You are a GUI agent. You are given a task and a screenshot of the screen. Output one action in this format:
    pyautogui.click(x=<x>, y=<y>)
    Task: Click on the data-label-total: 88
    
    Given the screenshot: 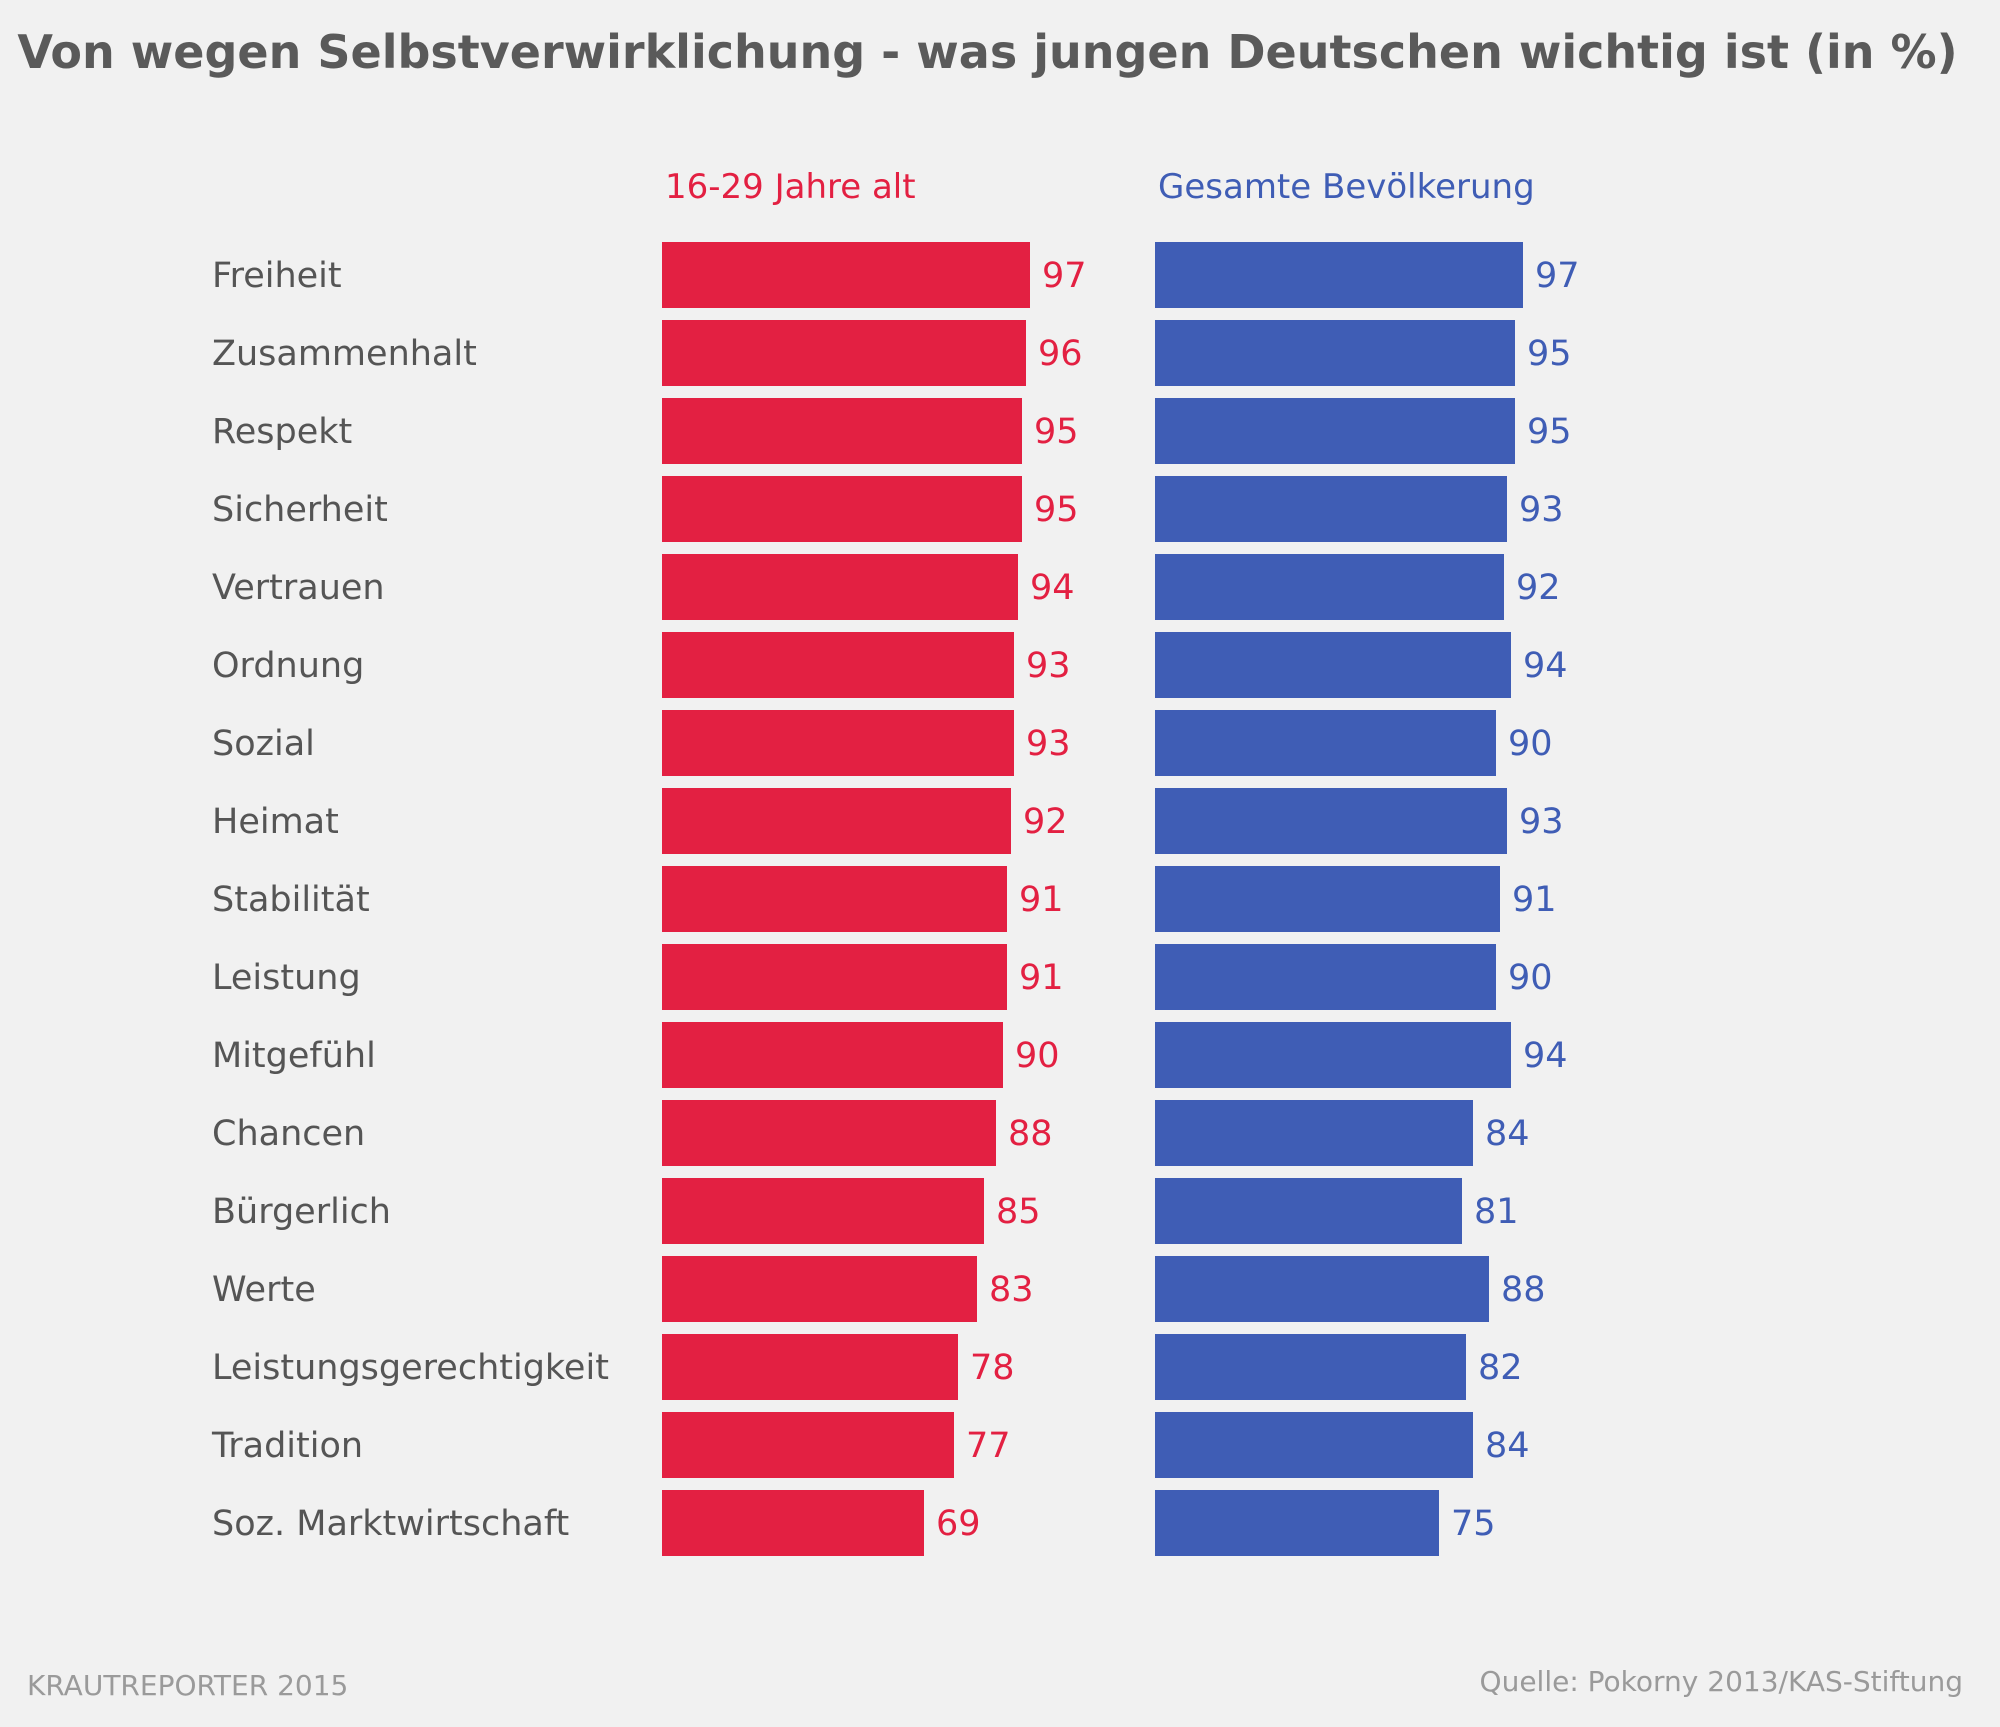 What is the action you would take?
    pyautogui.click(x=1523, y=1290)
    